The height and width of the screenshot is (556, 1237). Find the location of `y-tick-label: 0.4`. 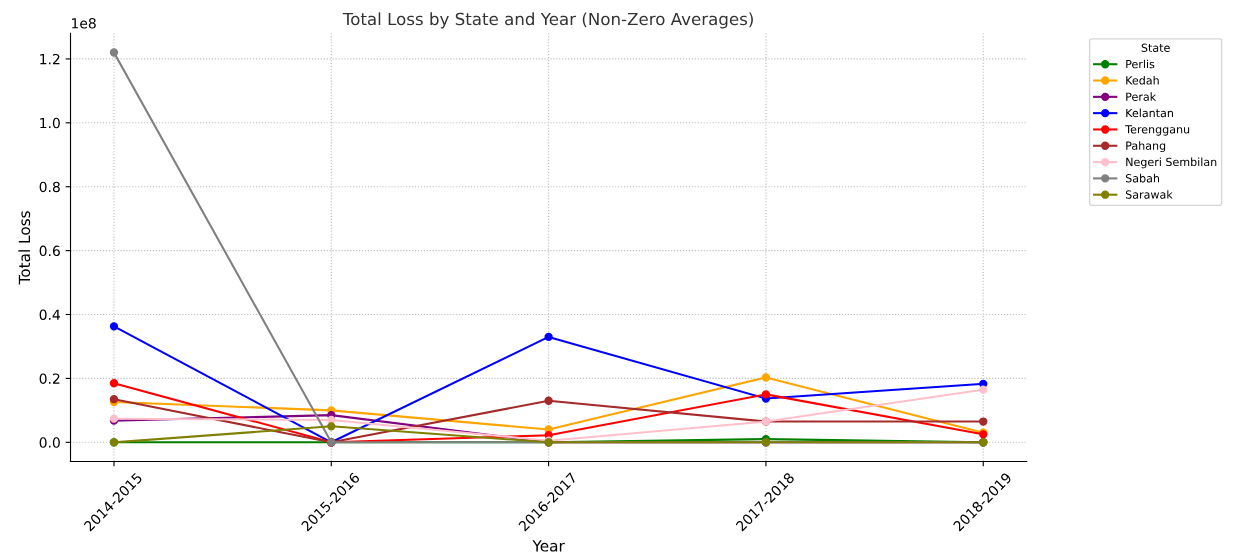

y-tick-label: 0.4 is located at coordinates (50, 314).